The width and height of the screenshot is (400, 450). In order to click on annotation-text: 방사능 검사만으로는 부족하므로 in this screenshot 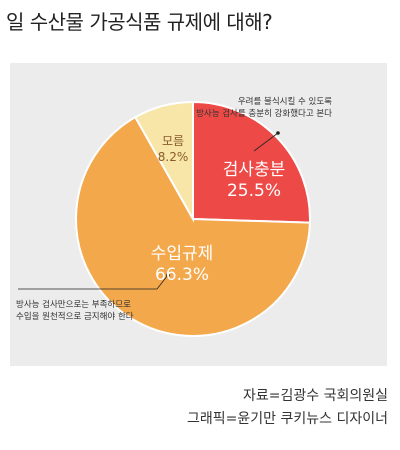, I will do `click(73, 304)`.